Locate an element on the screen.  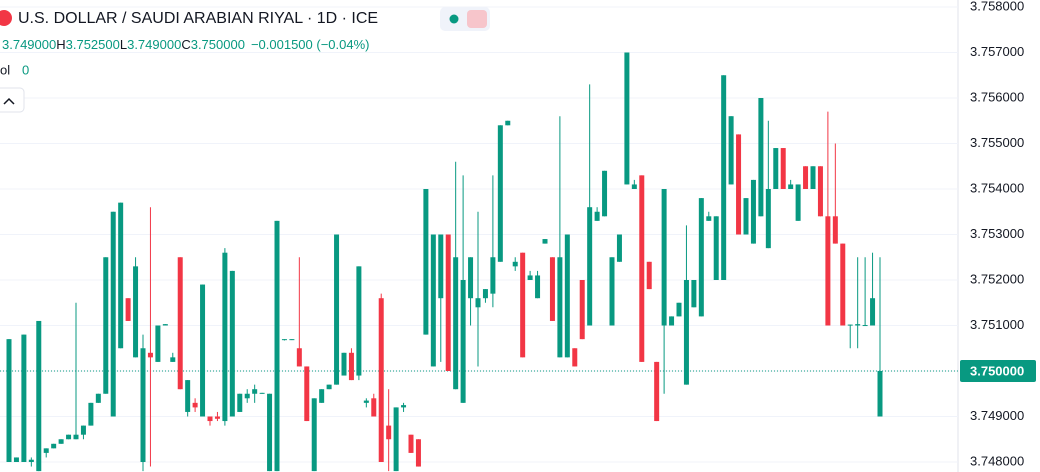
volume-label: ol is located at coordinates (5, 69).